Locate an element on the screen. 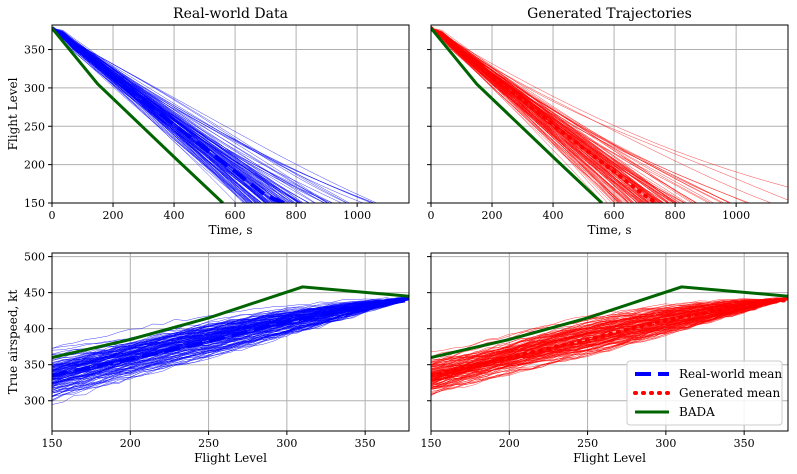 The height and width of the screenshot is (474, 797). legend: Real-world mean Generated mean BADA is located at coordinates (704, 393).